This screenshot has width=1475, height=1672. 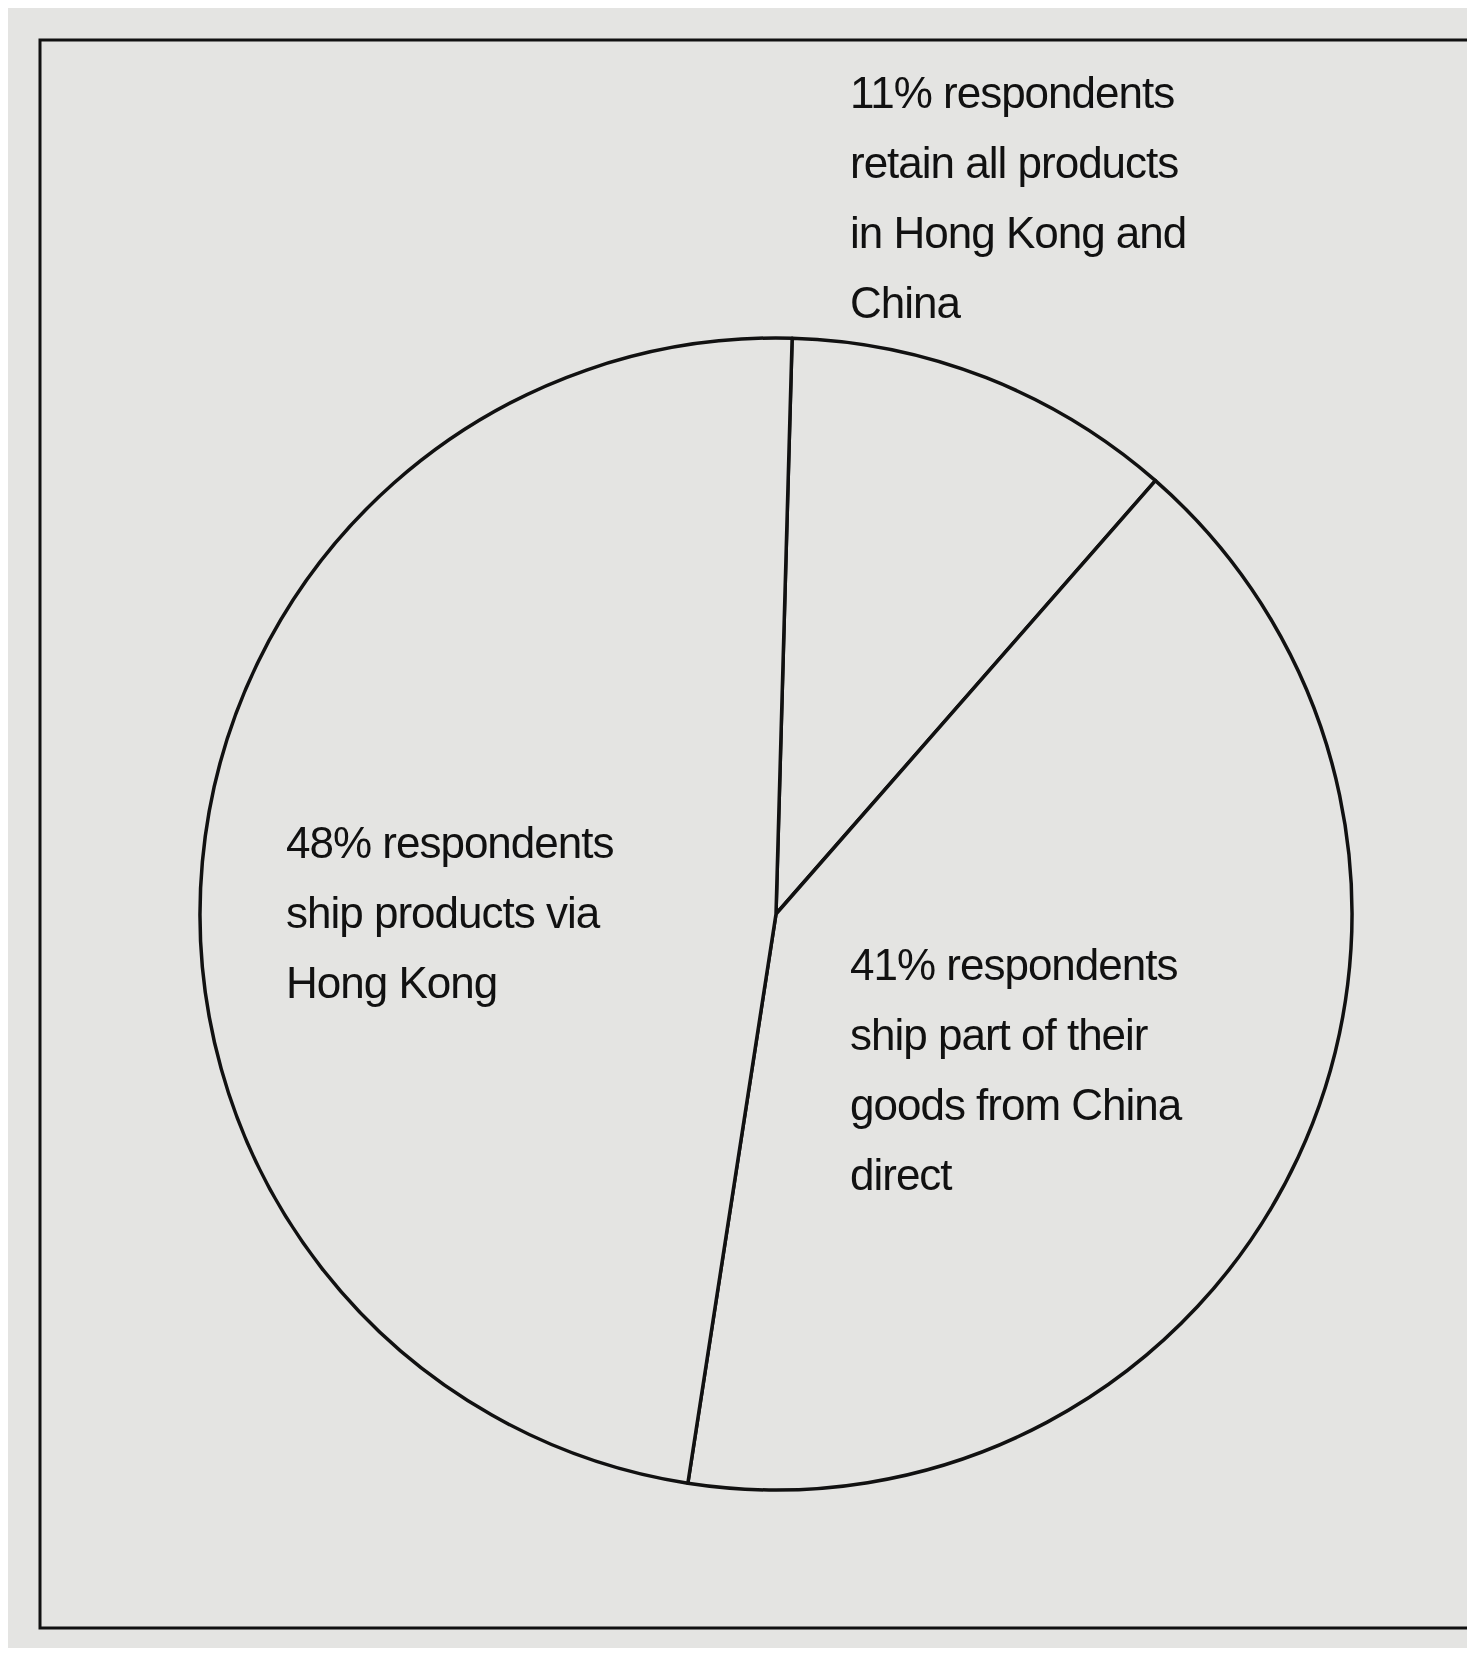 What do you see at coordinates (1018, 197) in the screenshot?
I see `slice-label: 11% respondents retain all products in Hong Kong and China` at bounding box center [1018, 197].